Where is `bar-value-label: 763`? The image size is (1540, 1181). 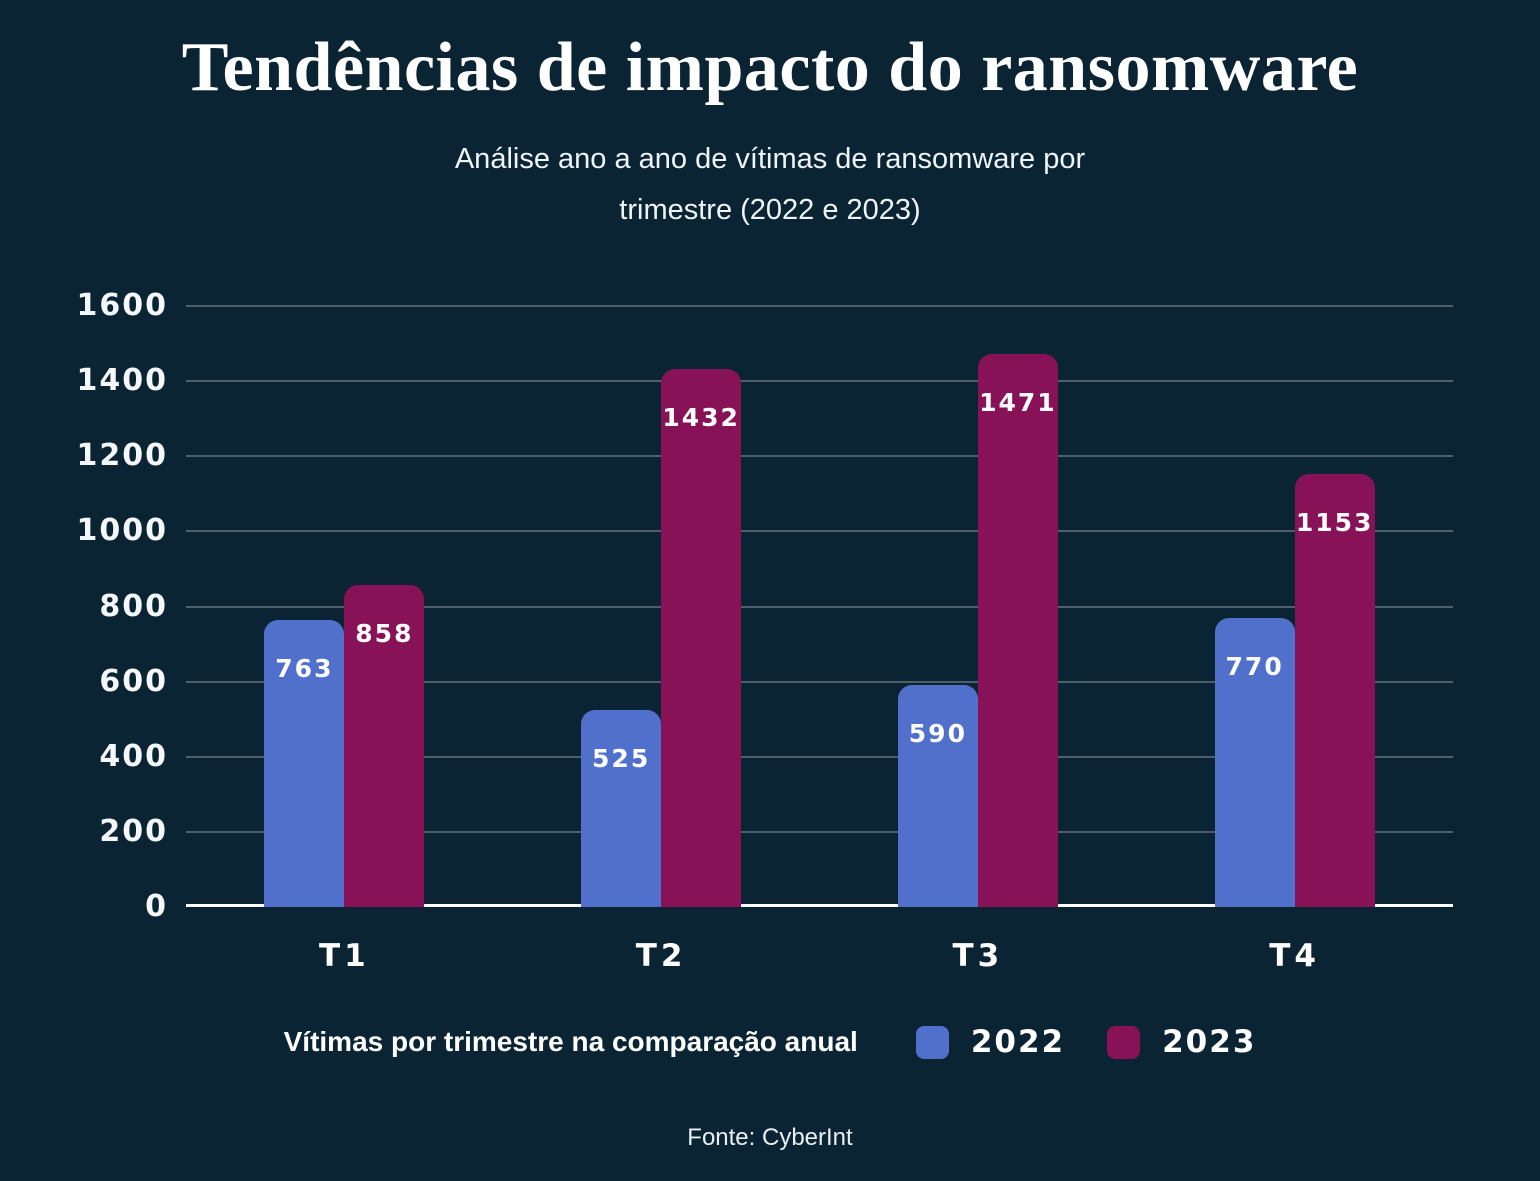 bar-value-label: 763 is located at coordinates (304, 669).